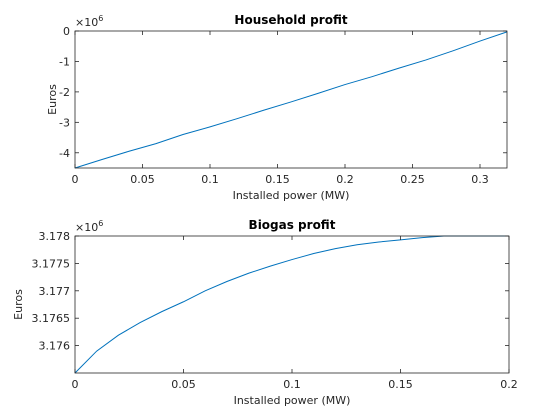 The height and width of the screenshot is (420, 560). Describe the element at coordinates (64, 153) in the screenshot. I see `y-tick-label: -4` at that location.